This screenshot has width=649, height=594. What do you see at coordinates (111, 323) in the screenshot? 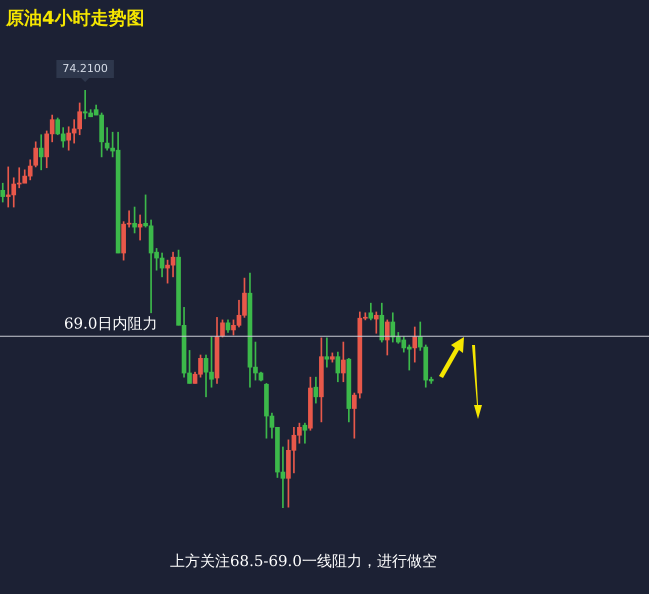
I see `ref-line-label: 69.0日内阻力` at bounding box center [111, 323].